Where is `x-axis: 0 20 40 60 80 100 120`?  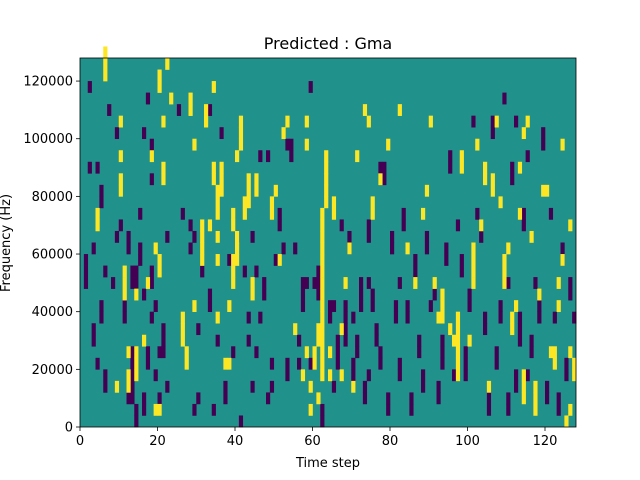 x-axis: 0 20 40 60 80 100 120 is located at coordinates (316, 438).